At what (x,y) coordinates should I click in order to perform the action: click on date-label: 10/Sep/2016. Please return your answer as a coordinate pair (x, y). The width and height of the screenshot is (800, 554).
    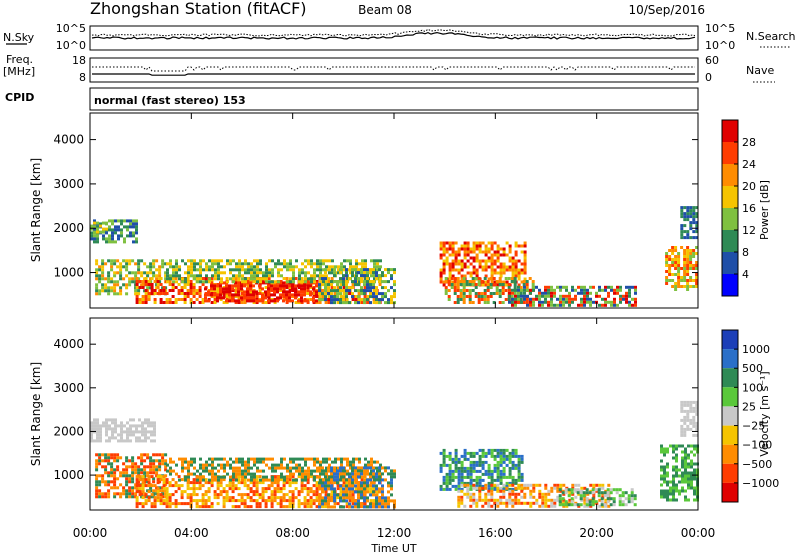
    Looking at the image, I should click on (666, 10).